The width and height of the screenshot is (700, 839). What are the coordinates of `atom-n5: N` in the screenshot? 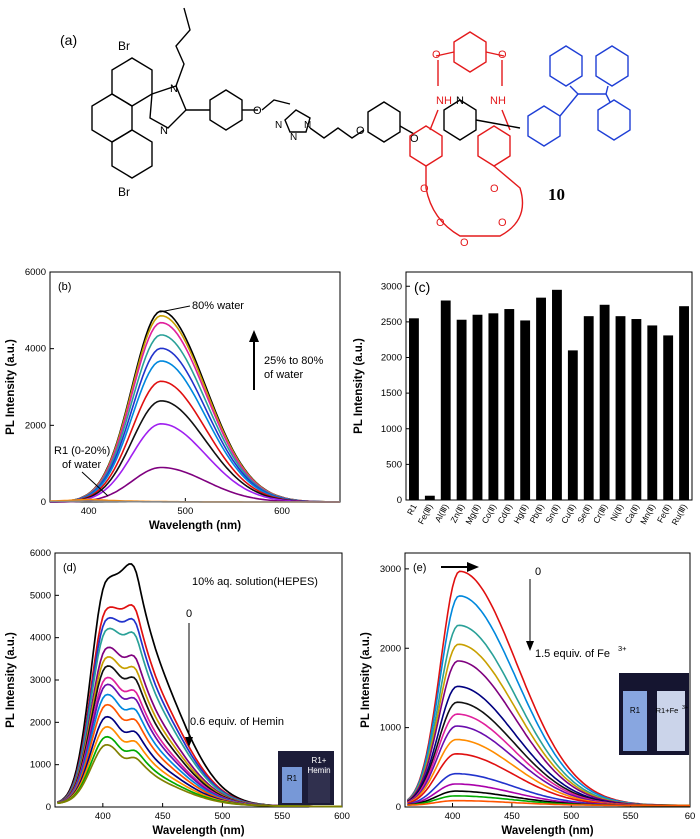 It's located at (307, 125).